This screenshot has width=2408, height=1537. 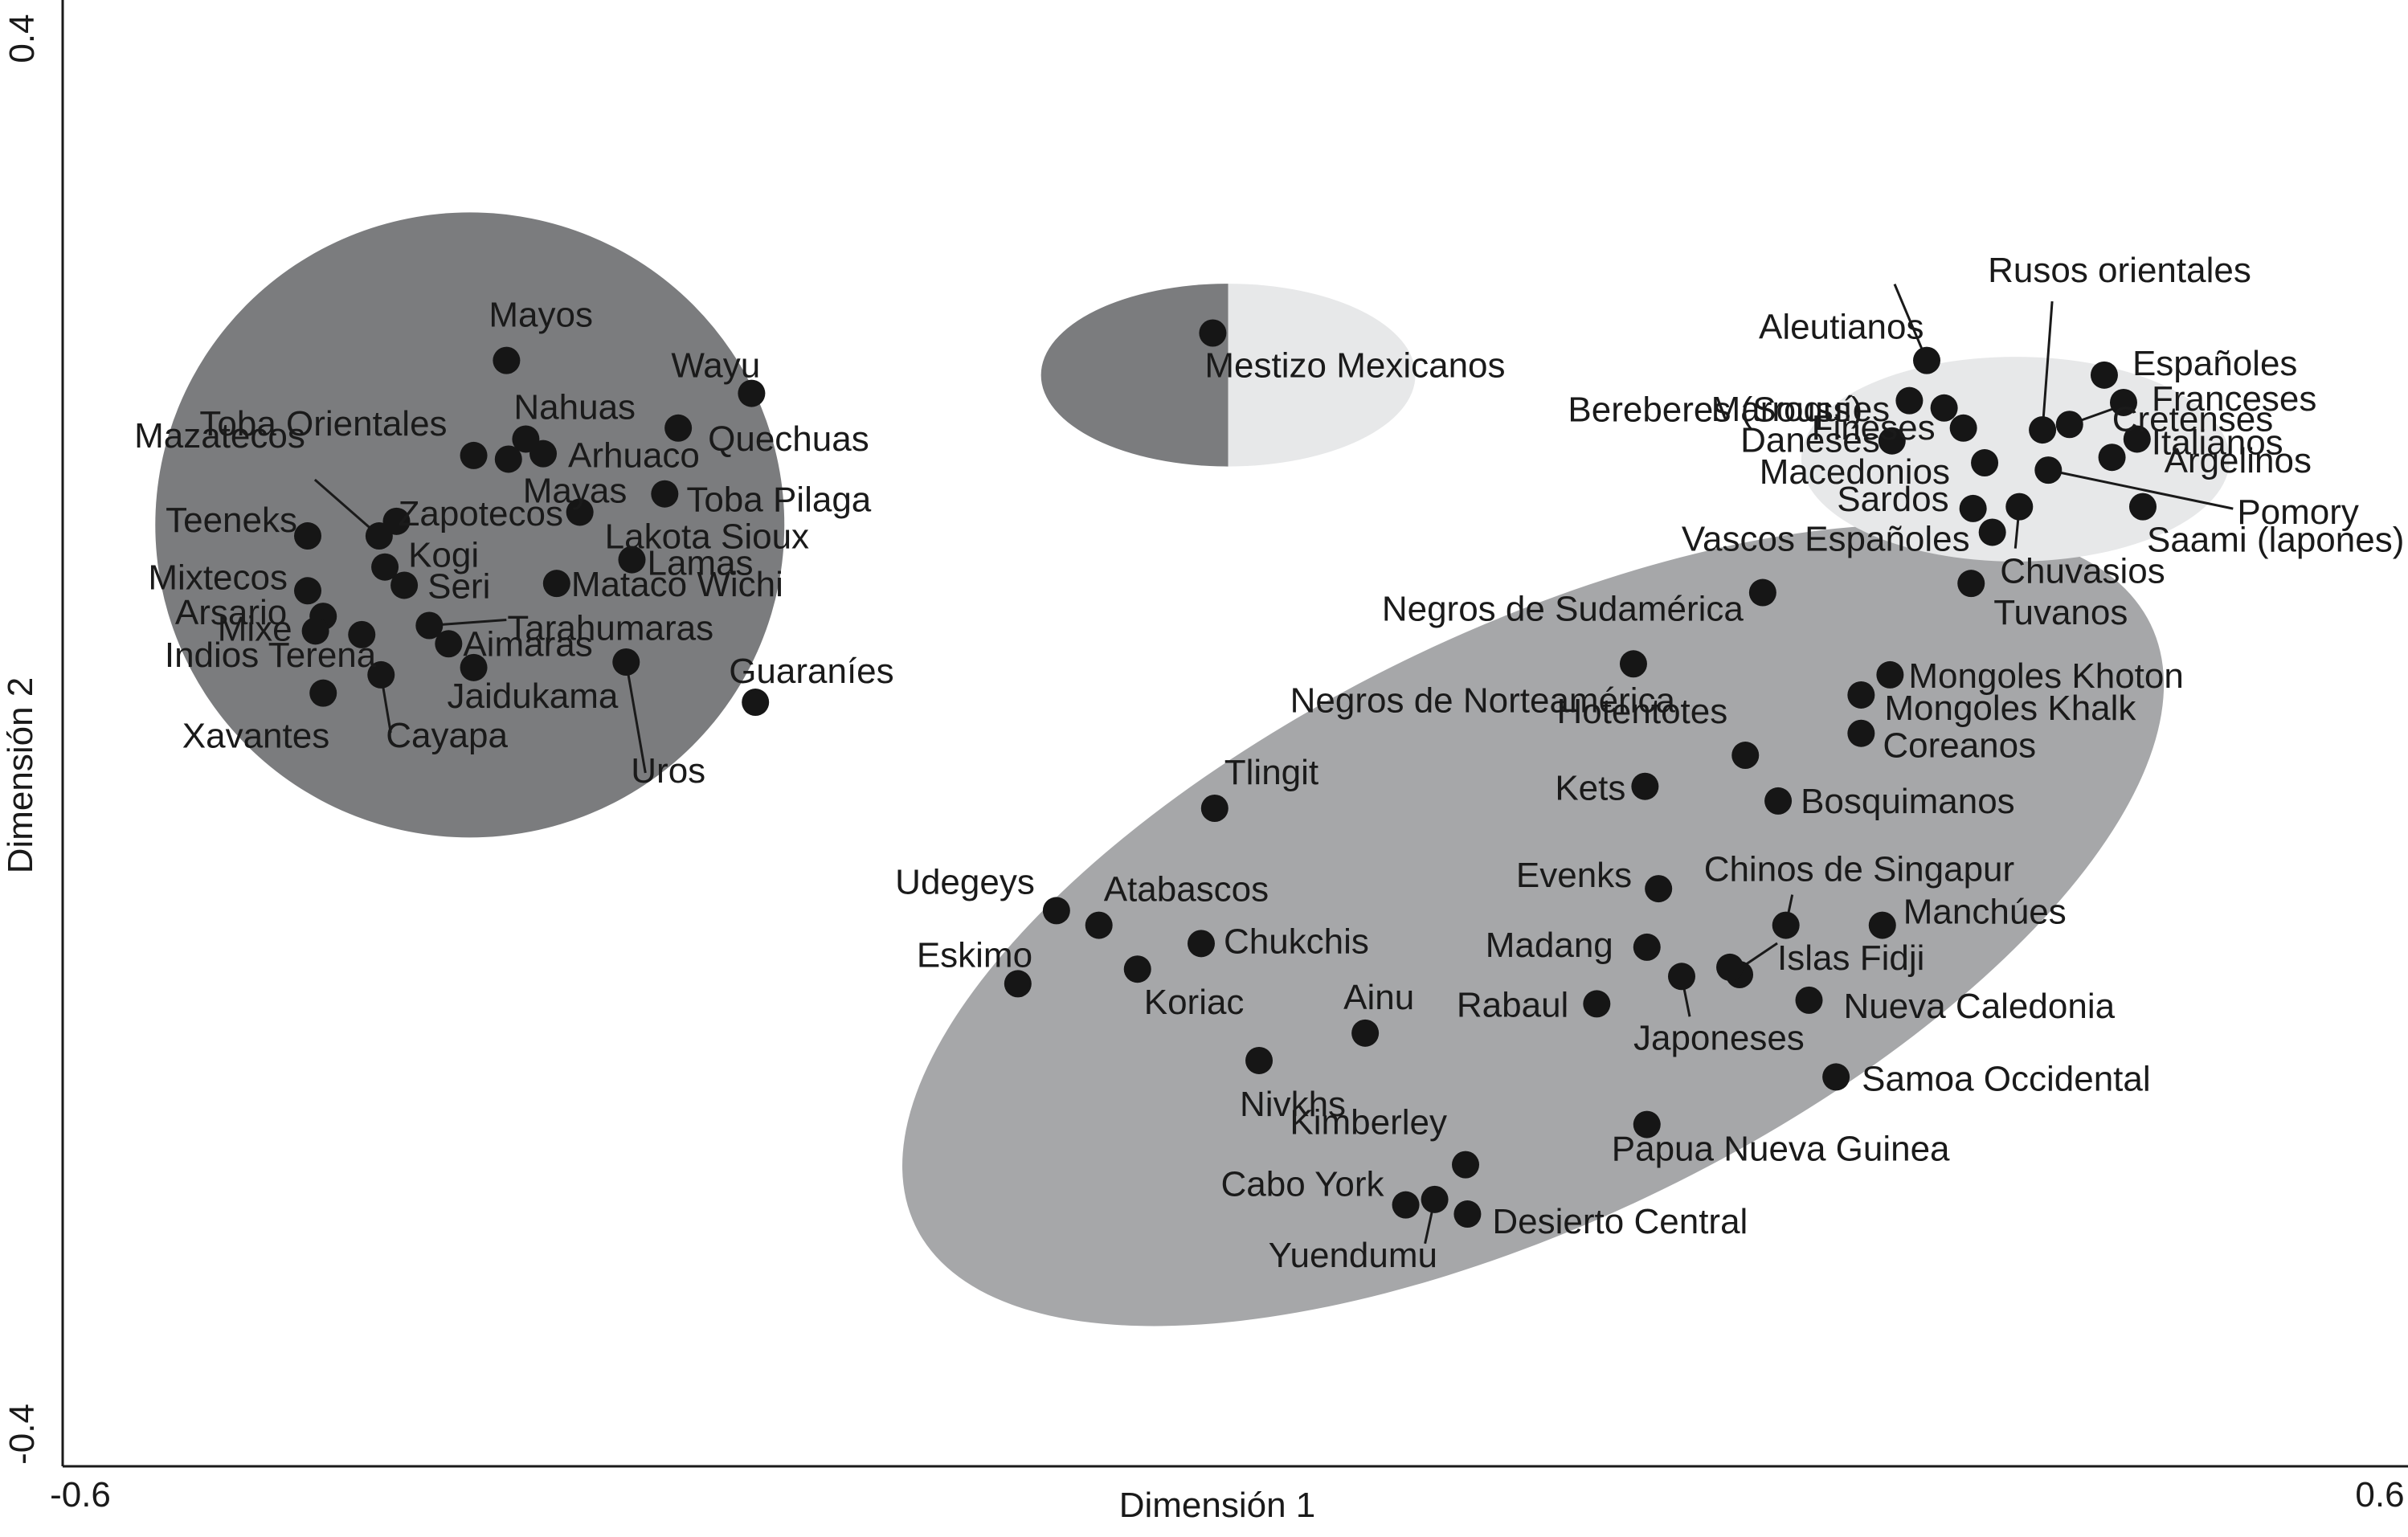 I want to click on label-espanoles: Españoles, so click(x=2214, y=363).